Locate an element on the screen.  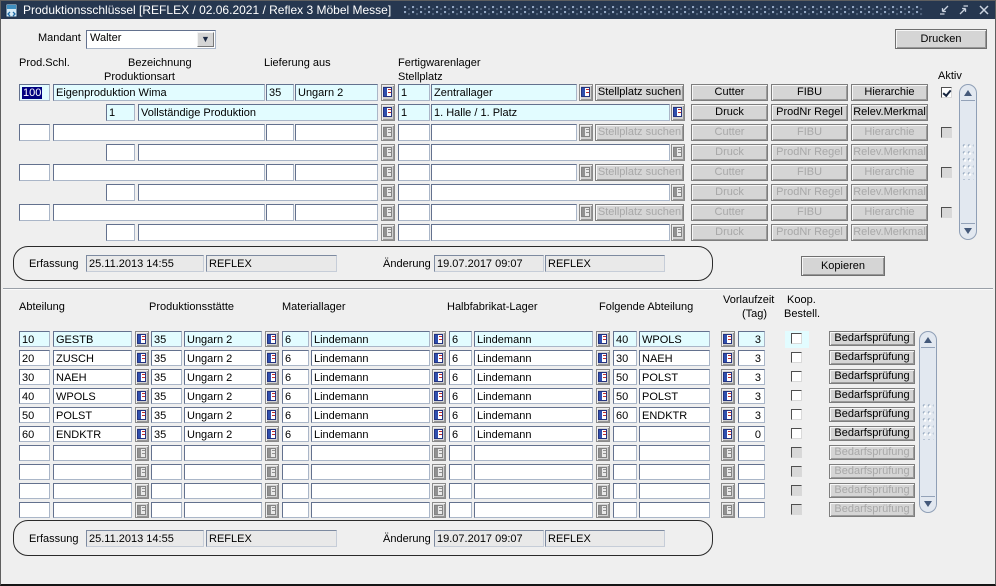
folgende-abteilung-name-field is located at coordinates (674, 491).